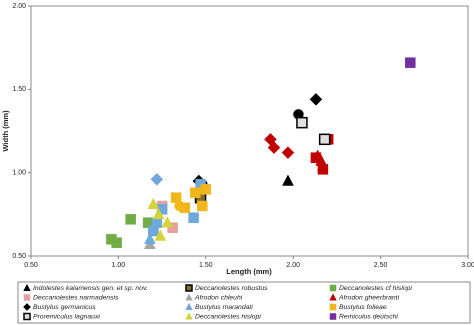 The height and width of the screenshot is (325, 474). I want to click on y-tick-label: 0.50, so click(19, 256).